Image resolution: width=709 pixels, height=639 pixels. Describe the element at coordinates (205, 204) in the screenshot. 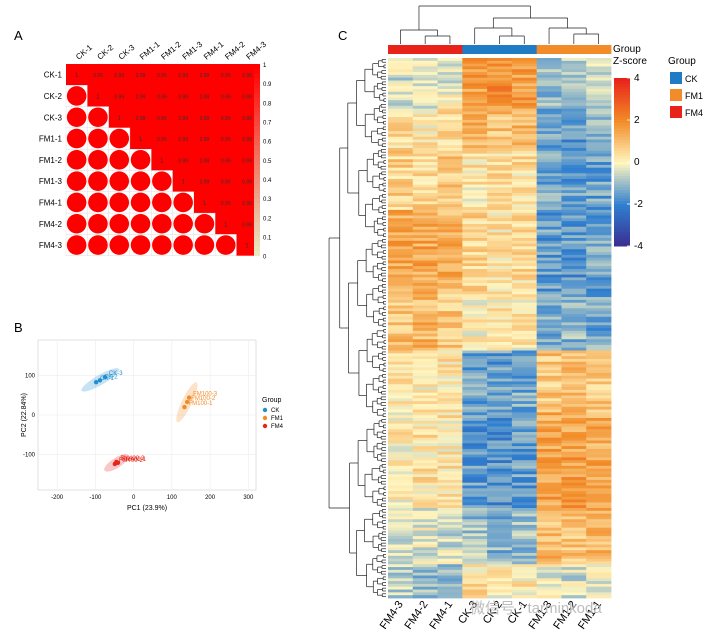

I see `diagonal-value-label: 1` at that location.